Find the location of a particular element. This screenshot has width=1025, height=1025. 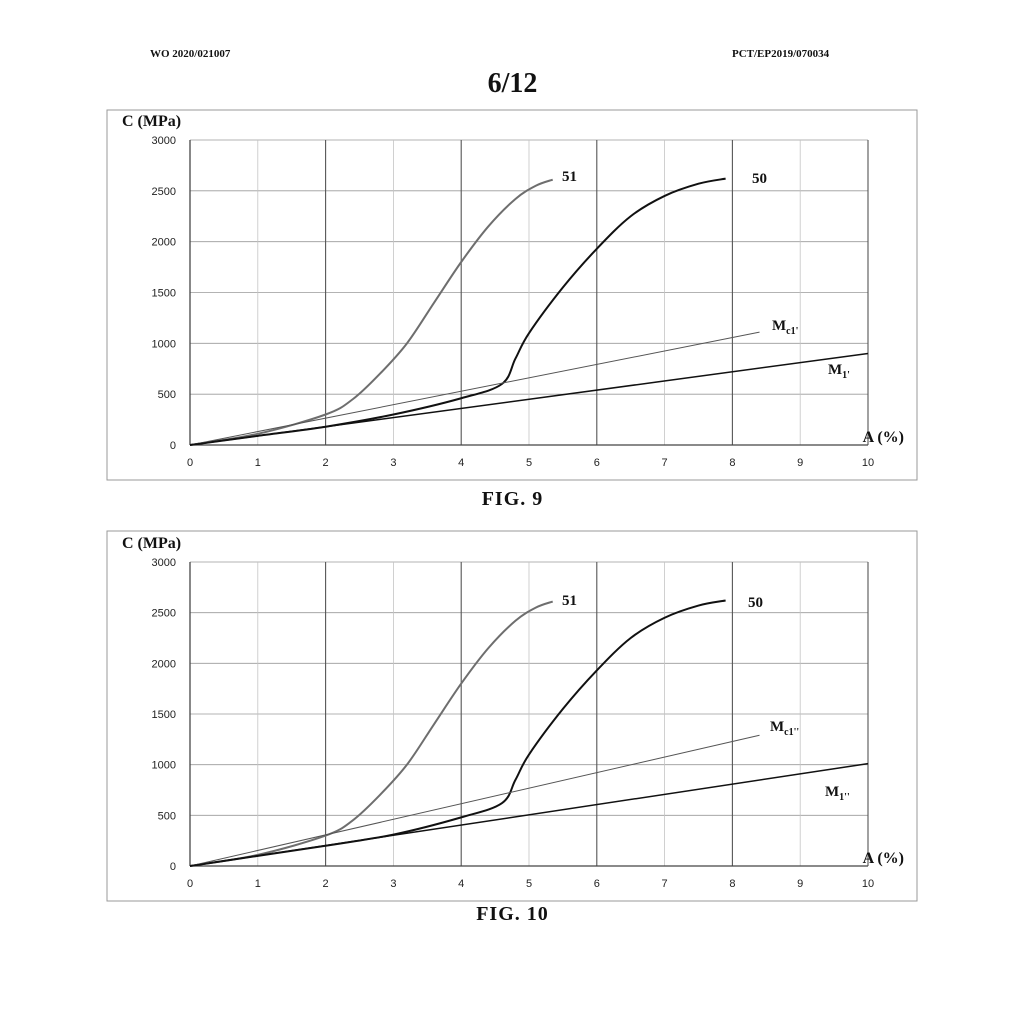

series-50-1-line is located at coordinates (457, 311).